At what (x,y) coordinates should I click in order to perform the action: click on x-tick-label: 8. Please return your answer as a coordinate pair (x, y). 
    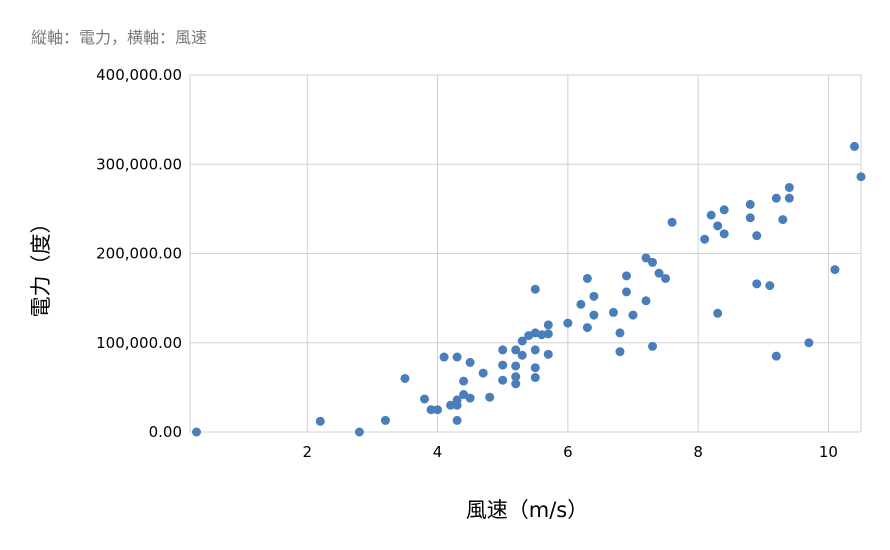
    Looking at the image, I should click on (698, 452).